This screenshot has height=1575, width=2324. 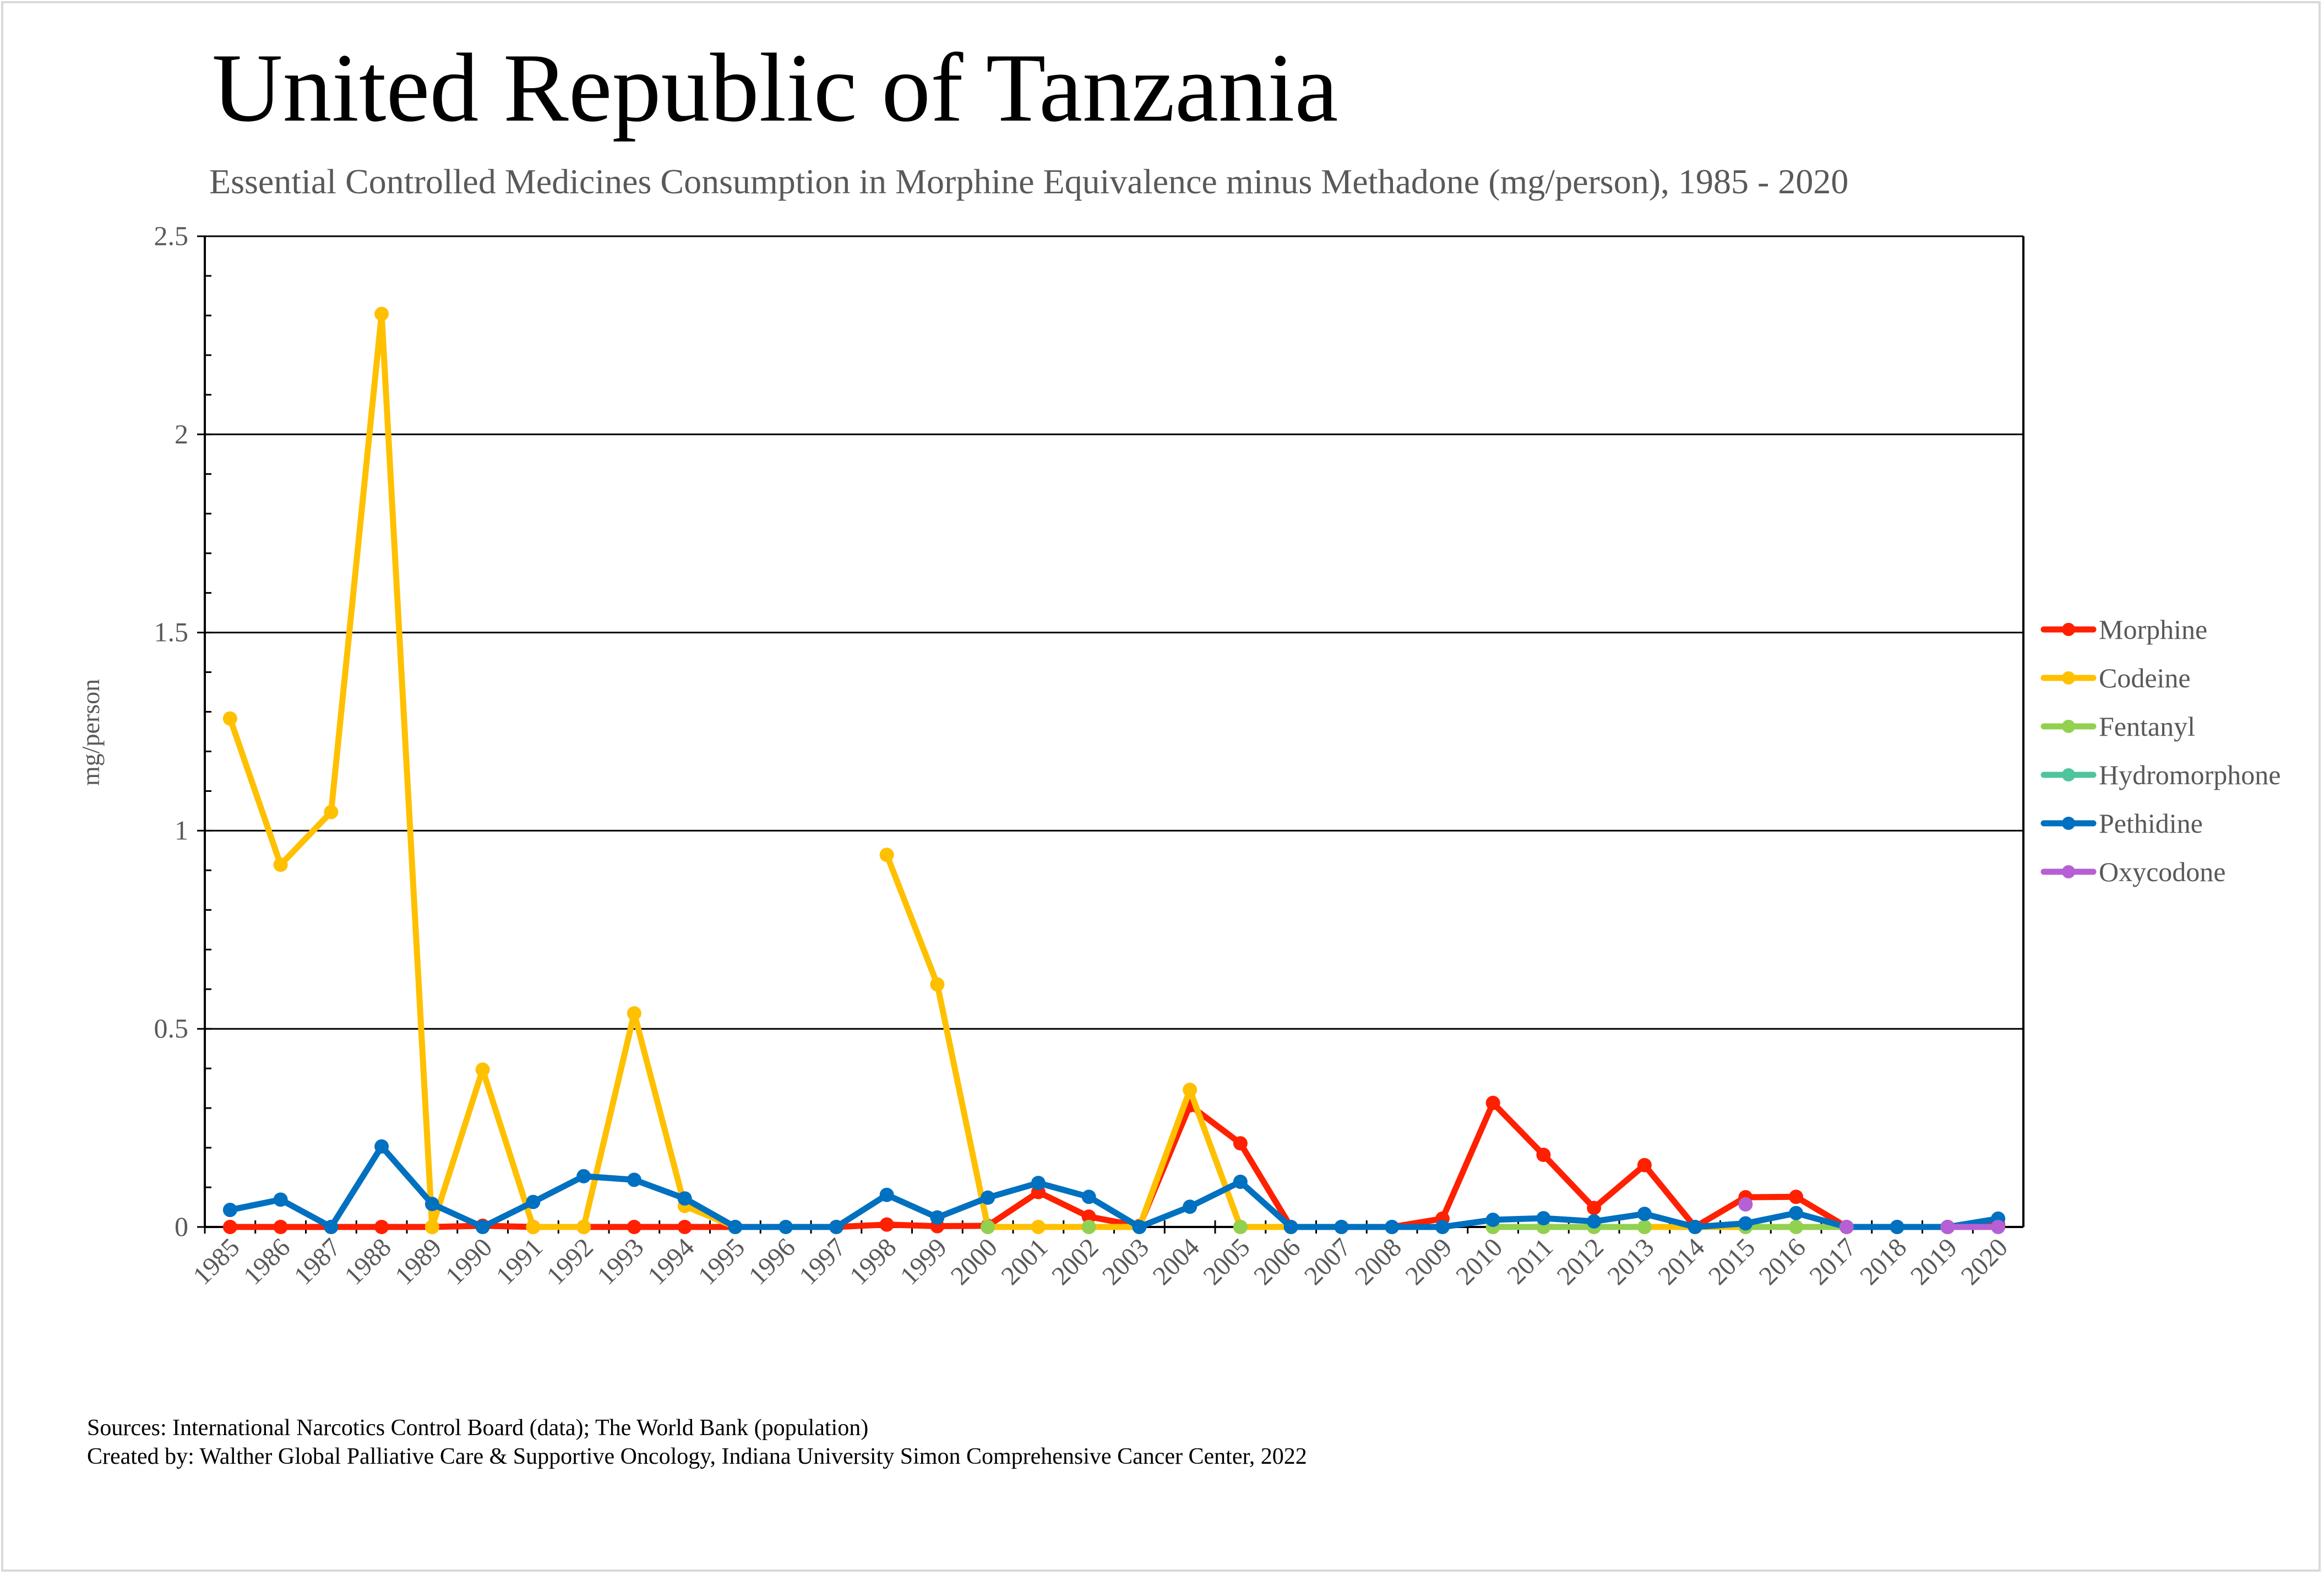 I want to click on x-tick-label: 1988, so click(x=368, y=1261).